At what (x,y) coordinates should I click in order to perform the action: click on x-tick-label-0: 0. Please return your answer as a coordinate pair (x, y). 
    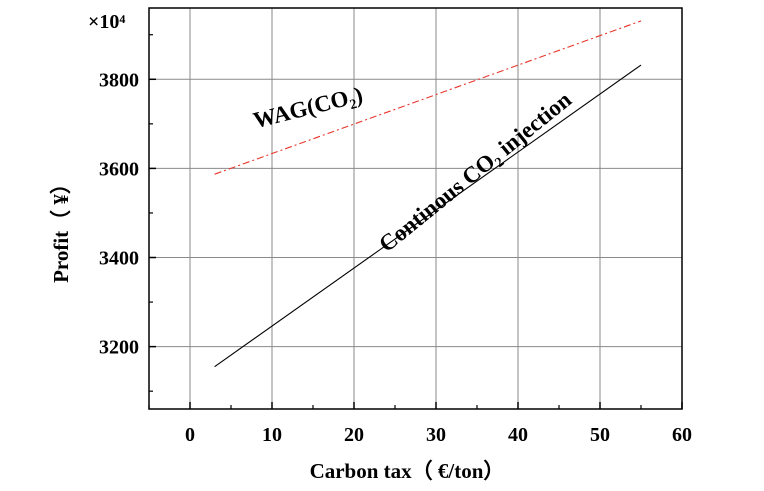
    Looking at the image, I should click on (190, 435).